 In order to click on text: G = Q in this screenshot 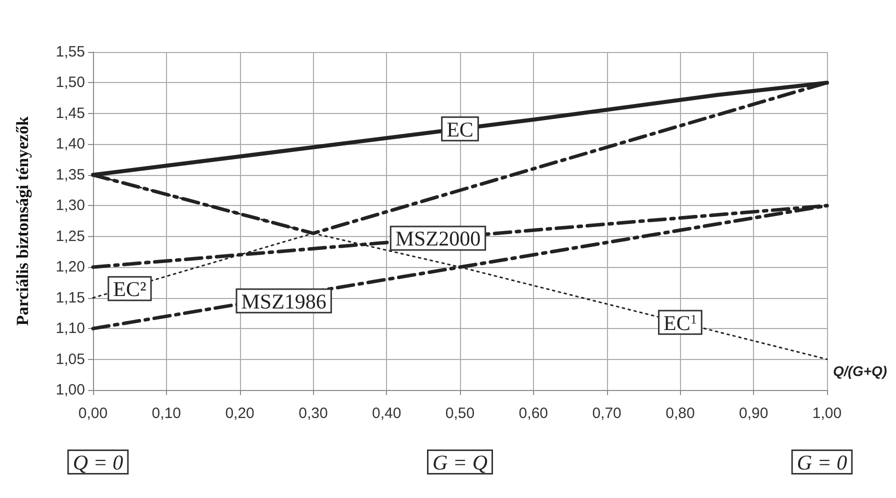, I will do `click(460, 462)`.